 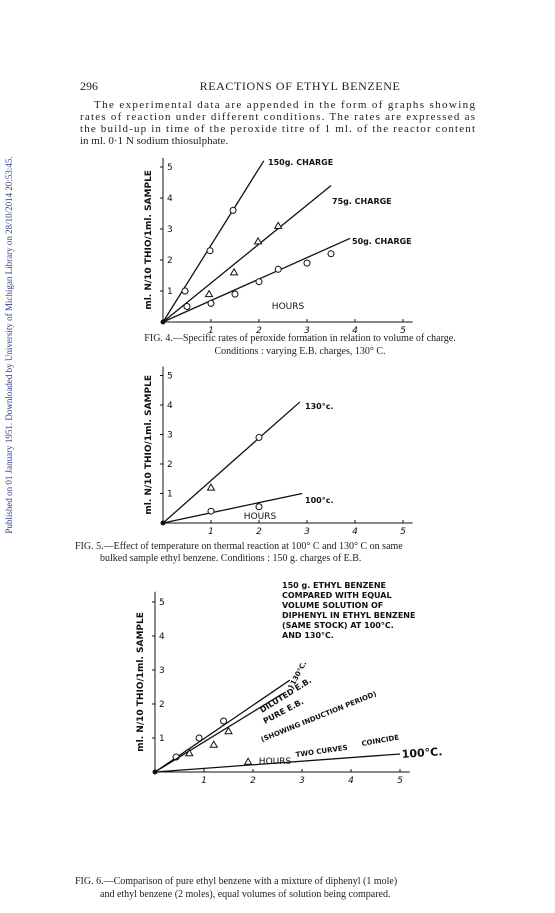 What do you see at coordinates (338, 625) in the screenshot?
I see `figure-note: (SAME STOCK) AT 100°C.` at bounding box center [338, 625].